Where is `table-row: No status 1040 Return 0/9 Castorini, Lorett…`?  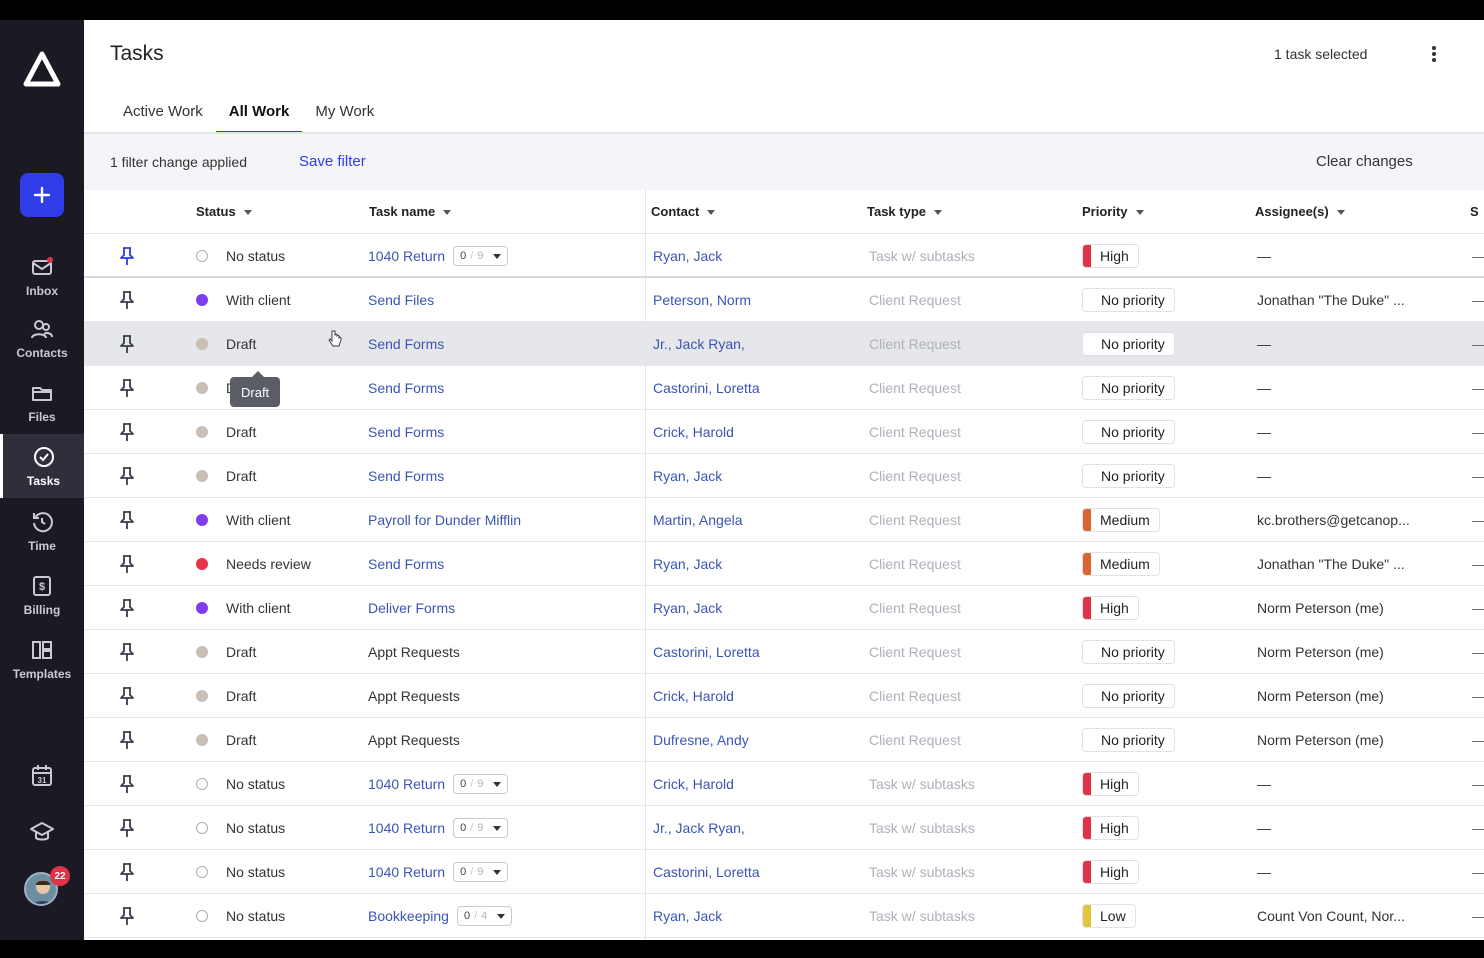
table-row: No status 1040 Return 0/9 Castorini, Lorett… is located at coordinates (784, 872).